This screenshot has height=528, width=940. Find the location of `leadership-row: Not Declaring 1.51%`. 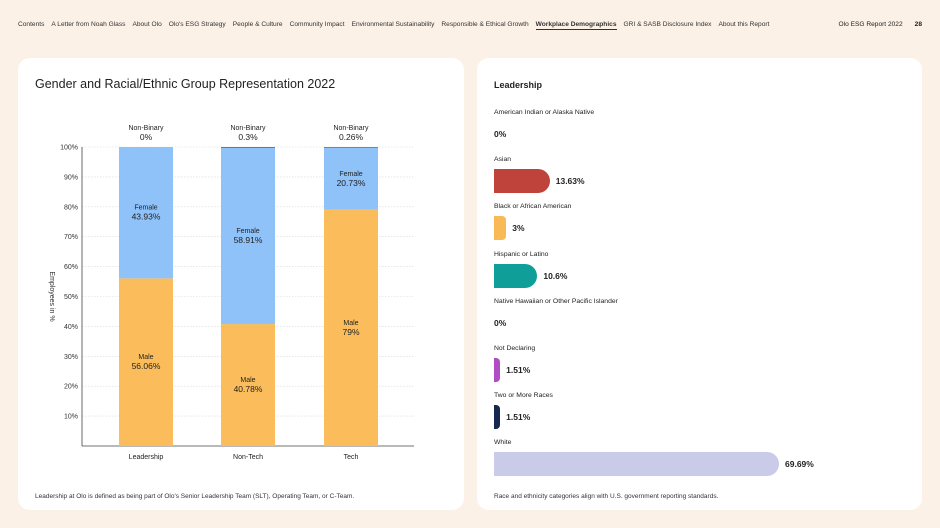

leadership-row: Not Declaring 1.51% is located at coordinates (699, 366).